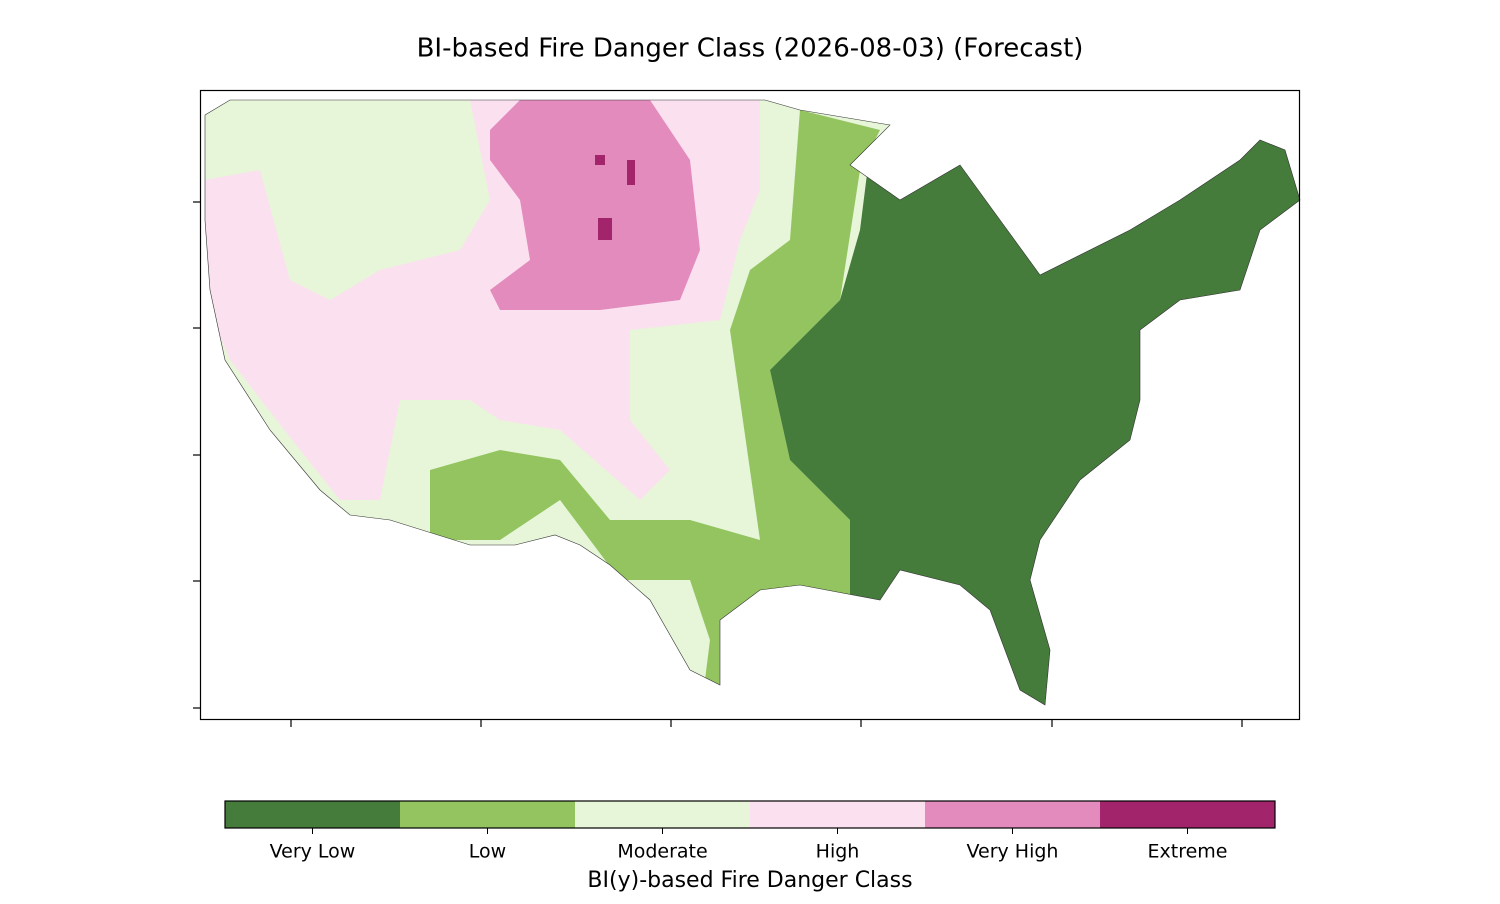 The width and height of the screenshot is (1500, 904). I want to click on colorbar-tick-label: Low, so click(487, 852).